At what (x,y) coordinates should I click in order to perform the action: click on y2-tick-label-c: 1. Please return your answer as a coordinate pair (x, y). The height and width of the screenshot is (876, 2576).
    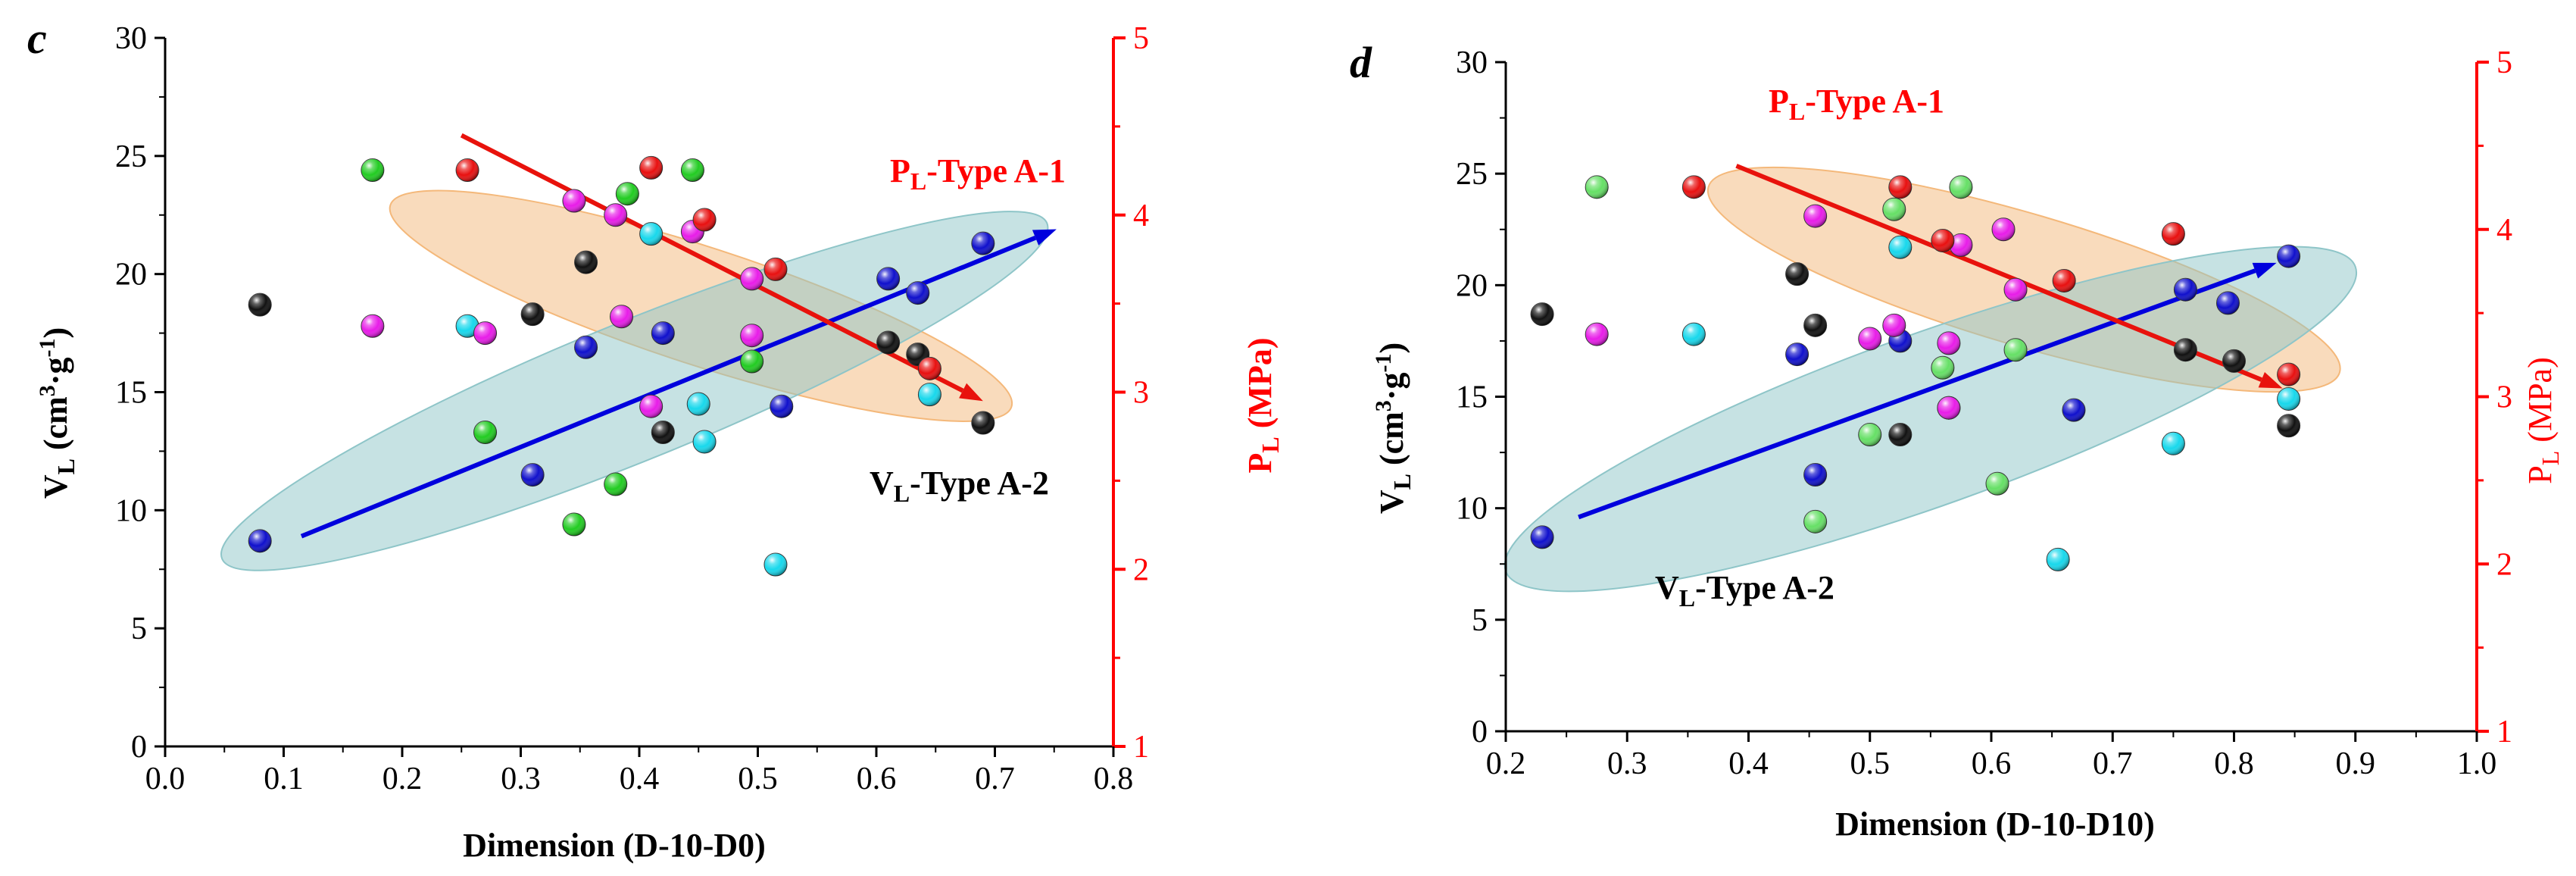
    Looking at the image, I should click on (1141, 747).